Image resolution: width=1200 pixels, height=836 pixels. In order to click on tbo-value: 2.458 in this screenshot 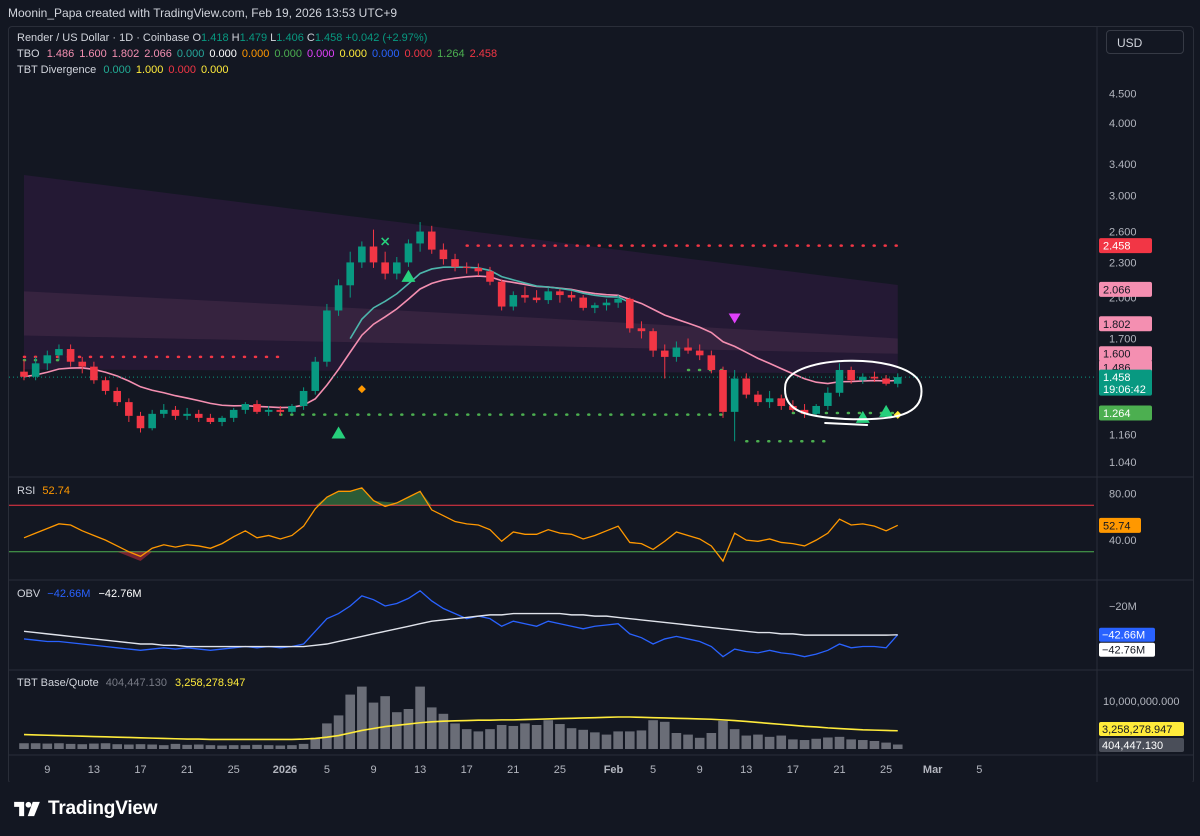, I will do `click(483, 54)`.